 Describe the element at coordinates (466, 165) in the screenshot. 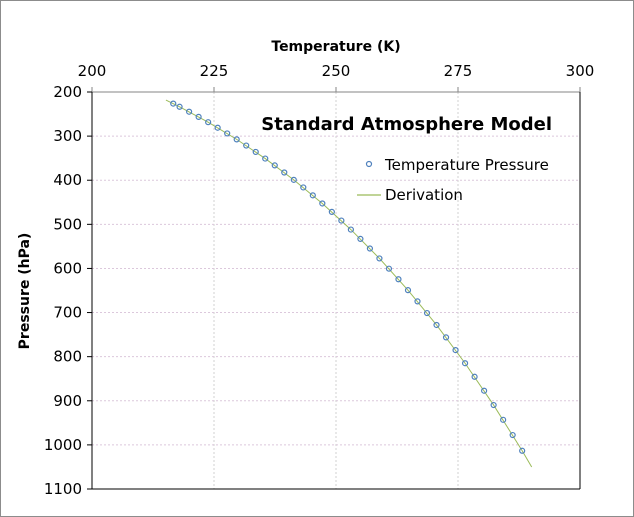

I see `legend-label-temperature-pressure: Temperature Pressure` at that location.